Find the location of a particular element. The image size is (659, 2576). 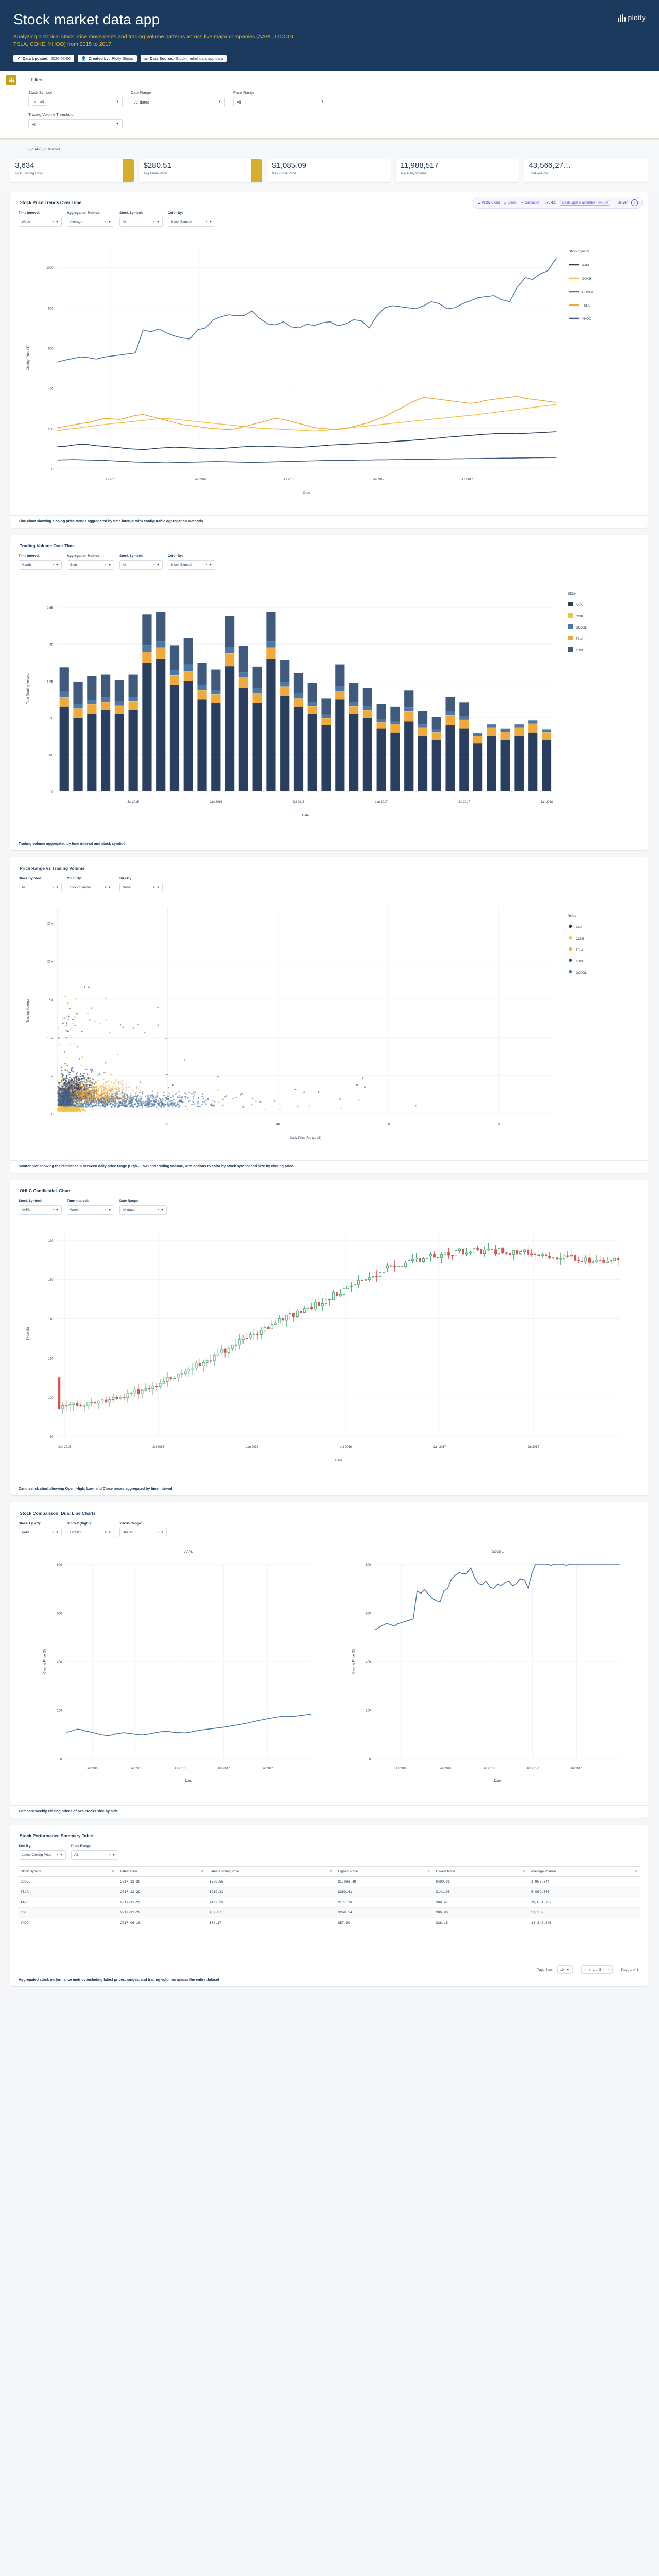

table-column-header: Lowest Price ≡ is located at coordinates (480, 1871).